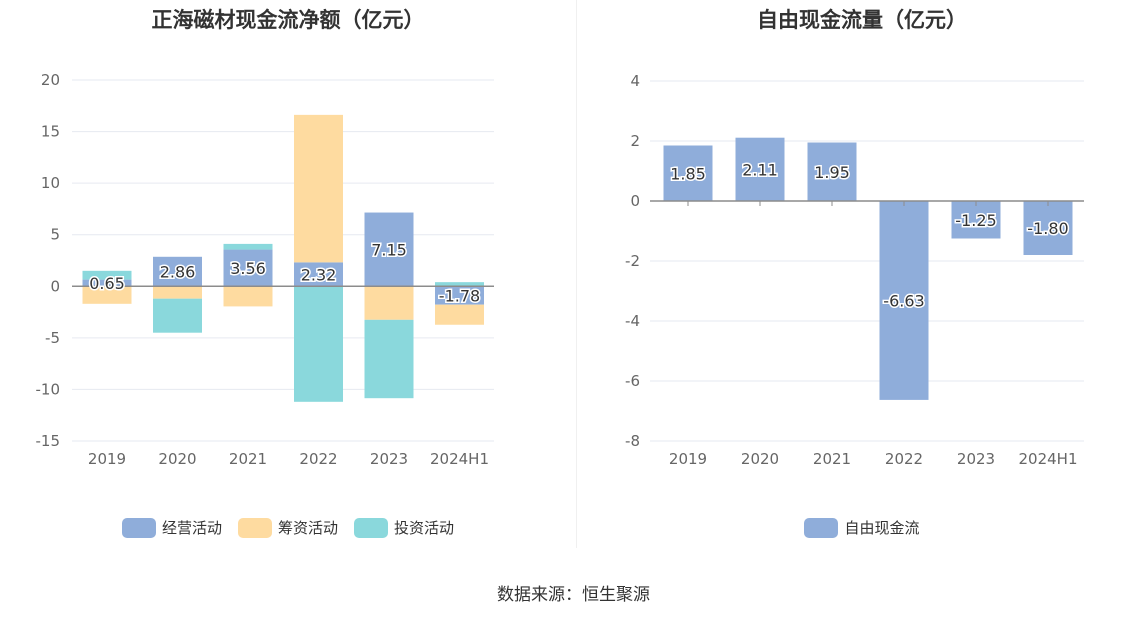  I want to click on panel-divider, so click(576, 274).